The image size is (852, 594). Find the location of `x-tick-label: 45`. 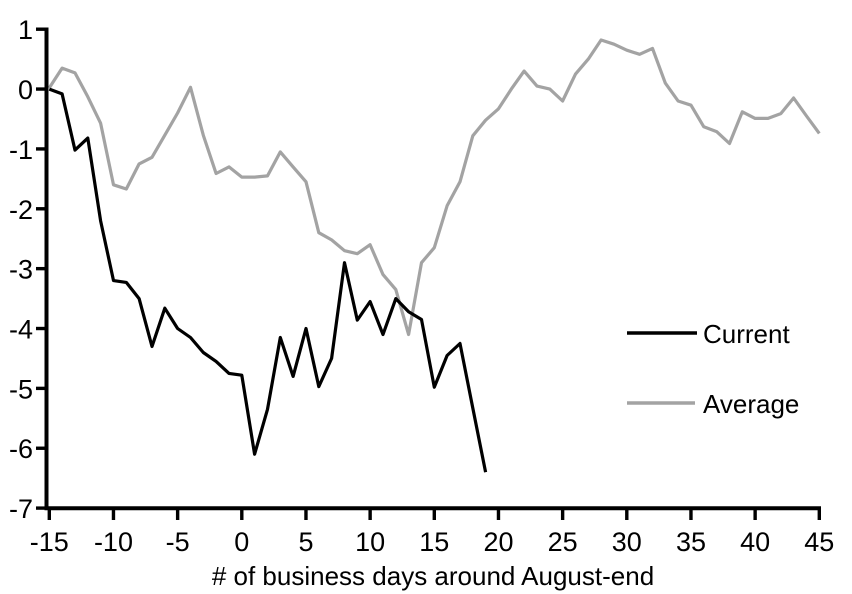

x-tick-label: 45 is located at coordinates (819, 542).